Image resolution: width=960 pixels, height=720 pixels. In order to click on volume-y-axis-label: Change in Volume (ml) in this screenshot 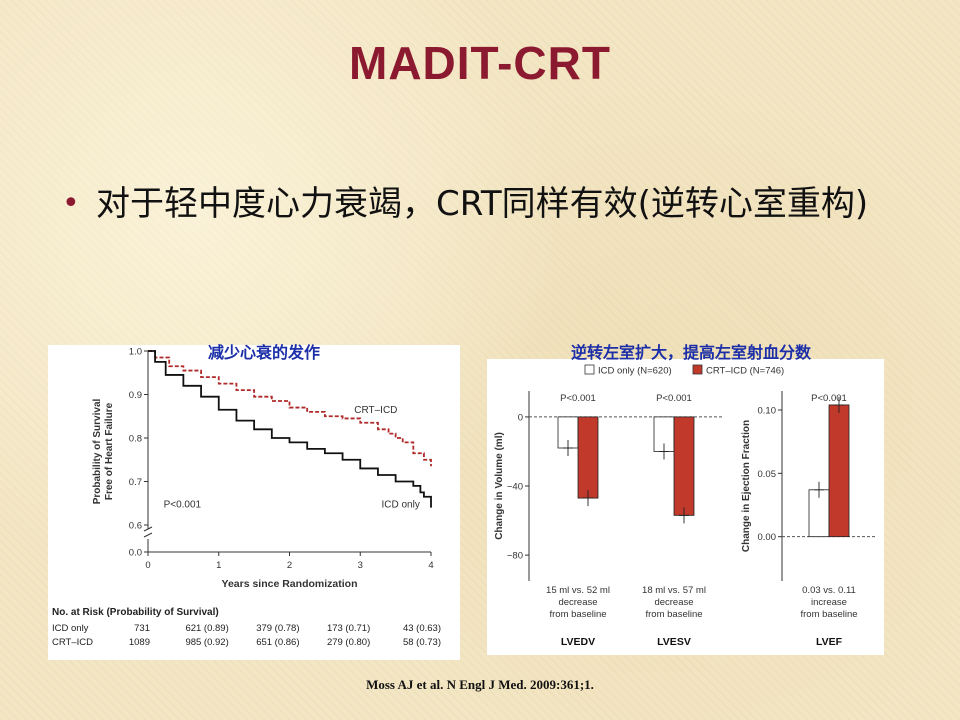, I will do `click(499, 486)`.